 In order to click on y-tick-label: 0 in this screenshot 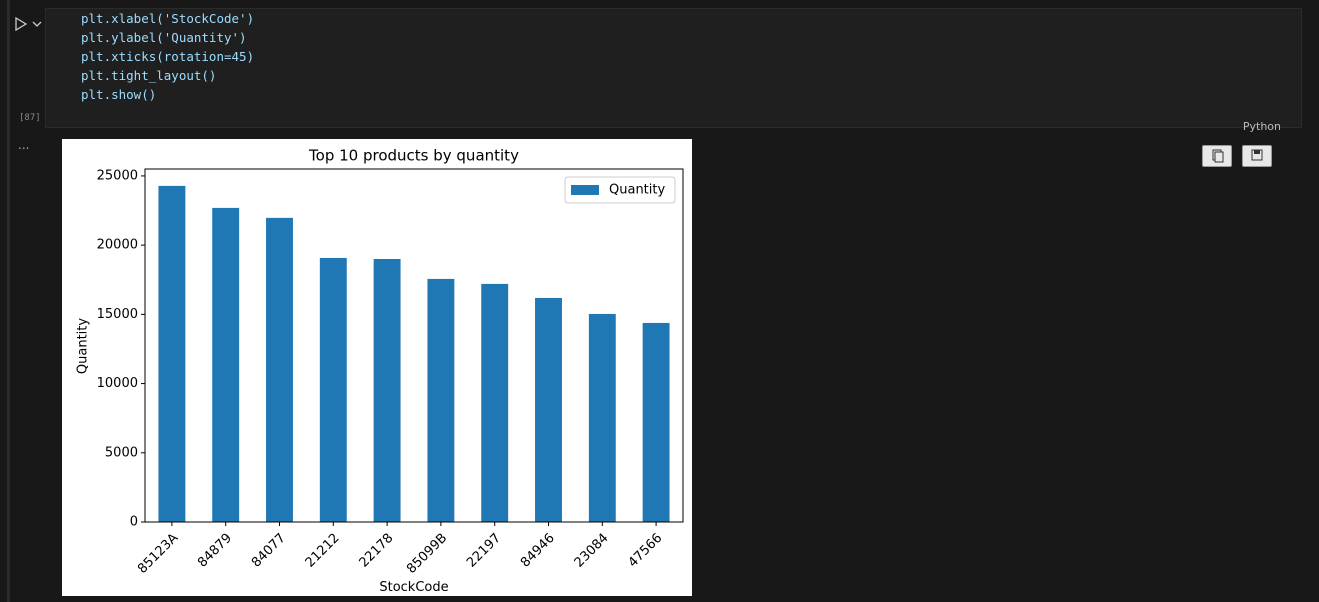, I will do `click(134, 522)`.